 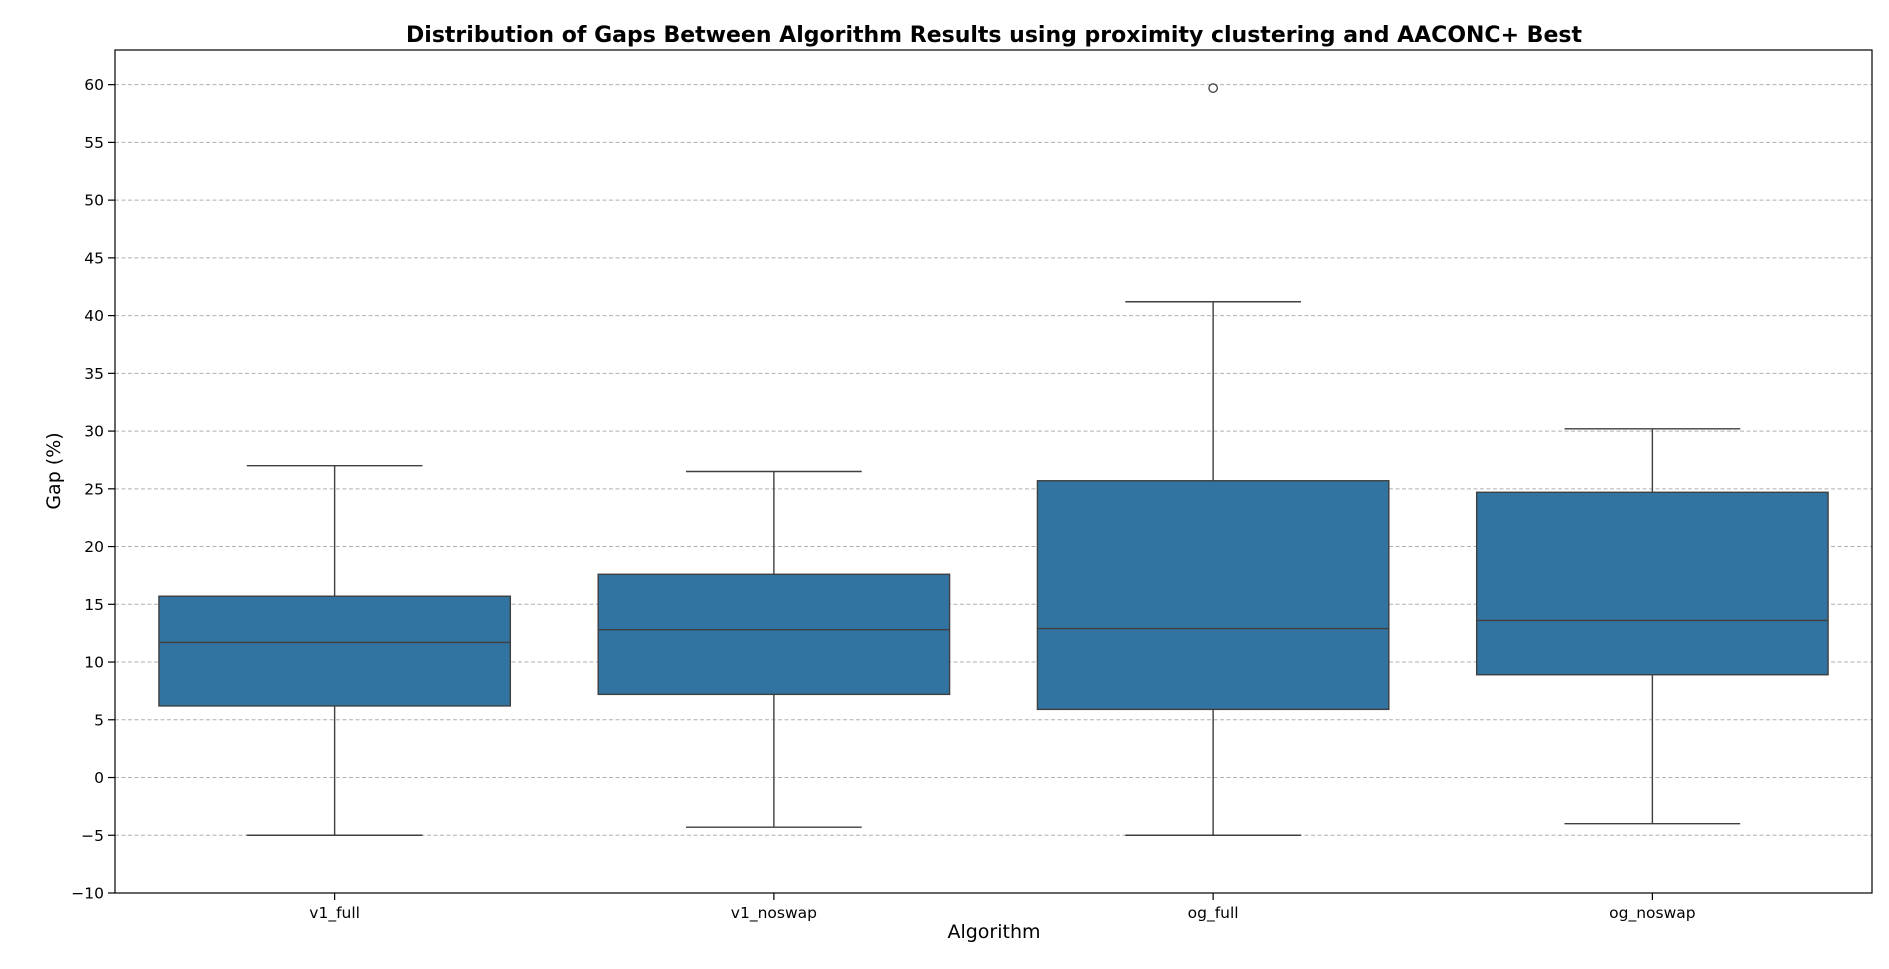 I want to click on y-tick-label: 60, so click(x=94, y=85).